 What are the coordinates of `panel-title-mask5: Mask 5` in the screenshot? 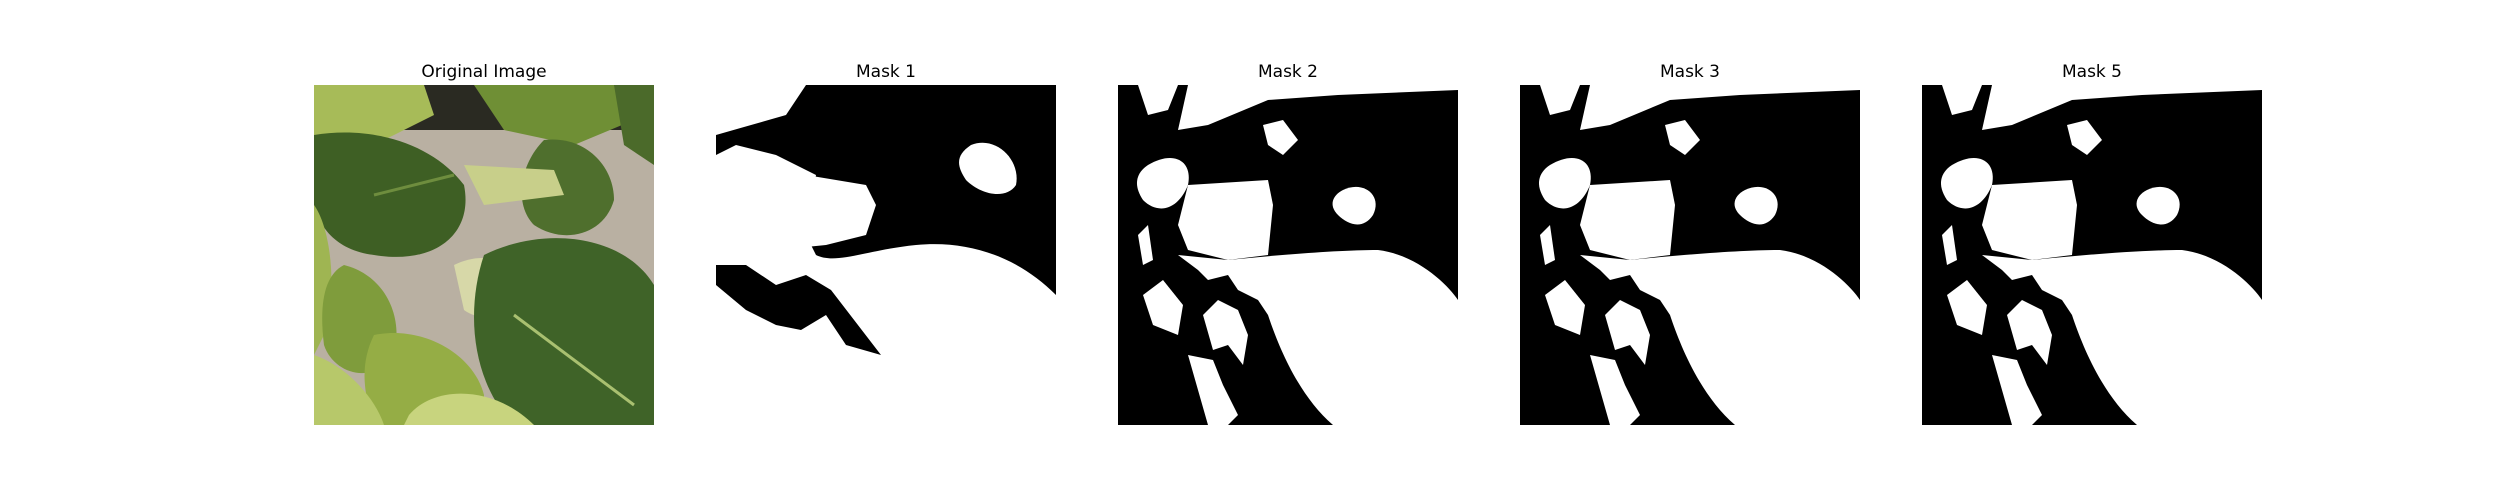 It's located at (2091, 72).